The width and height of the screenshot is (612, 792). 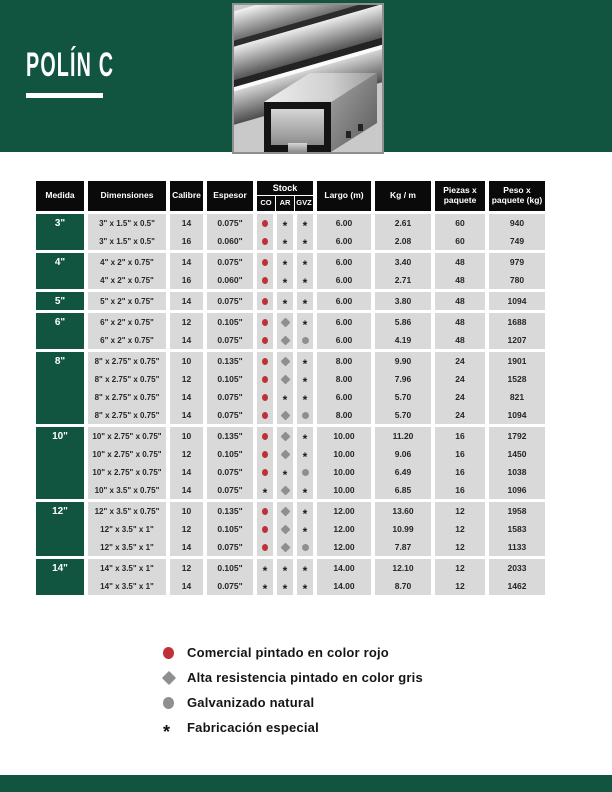 I want to click on peso-cell-value: 1462, so click(x=517, y=586).